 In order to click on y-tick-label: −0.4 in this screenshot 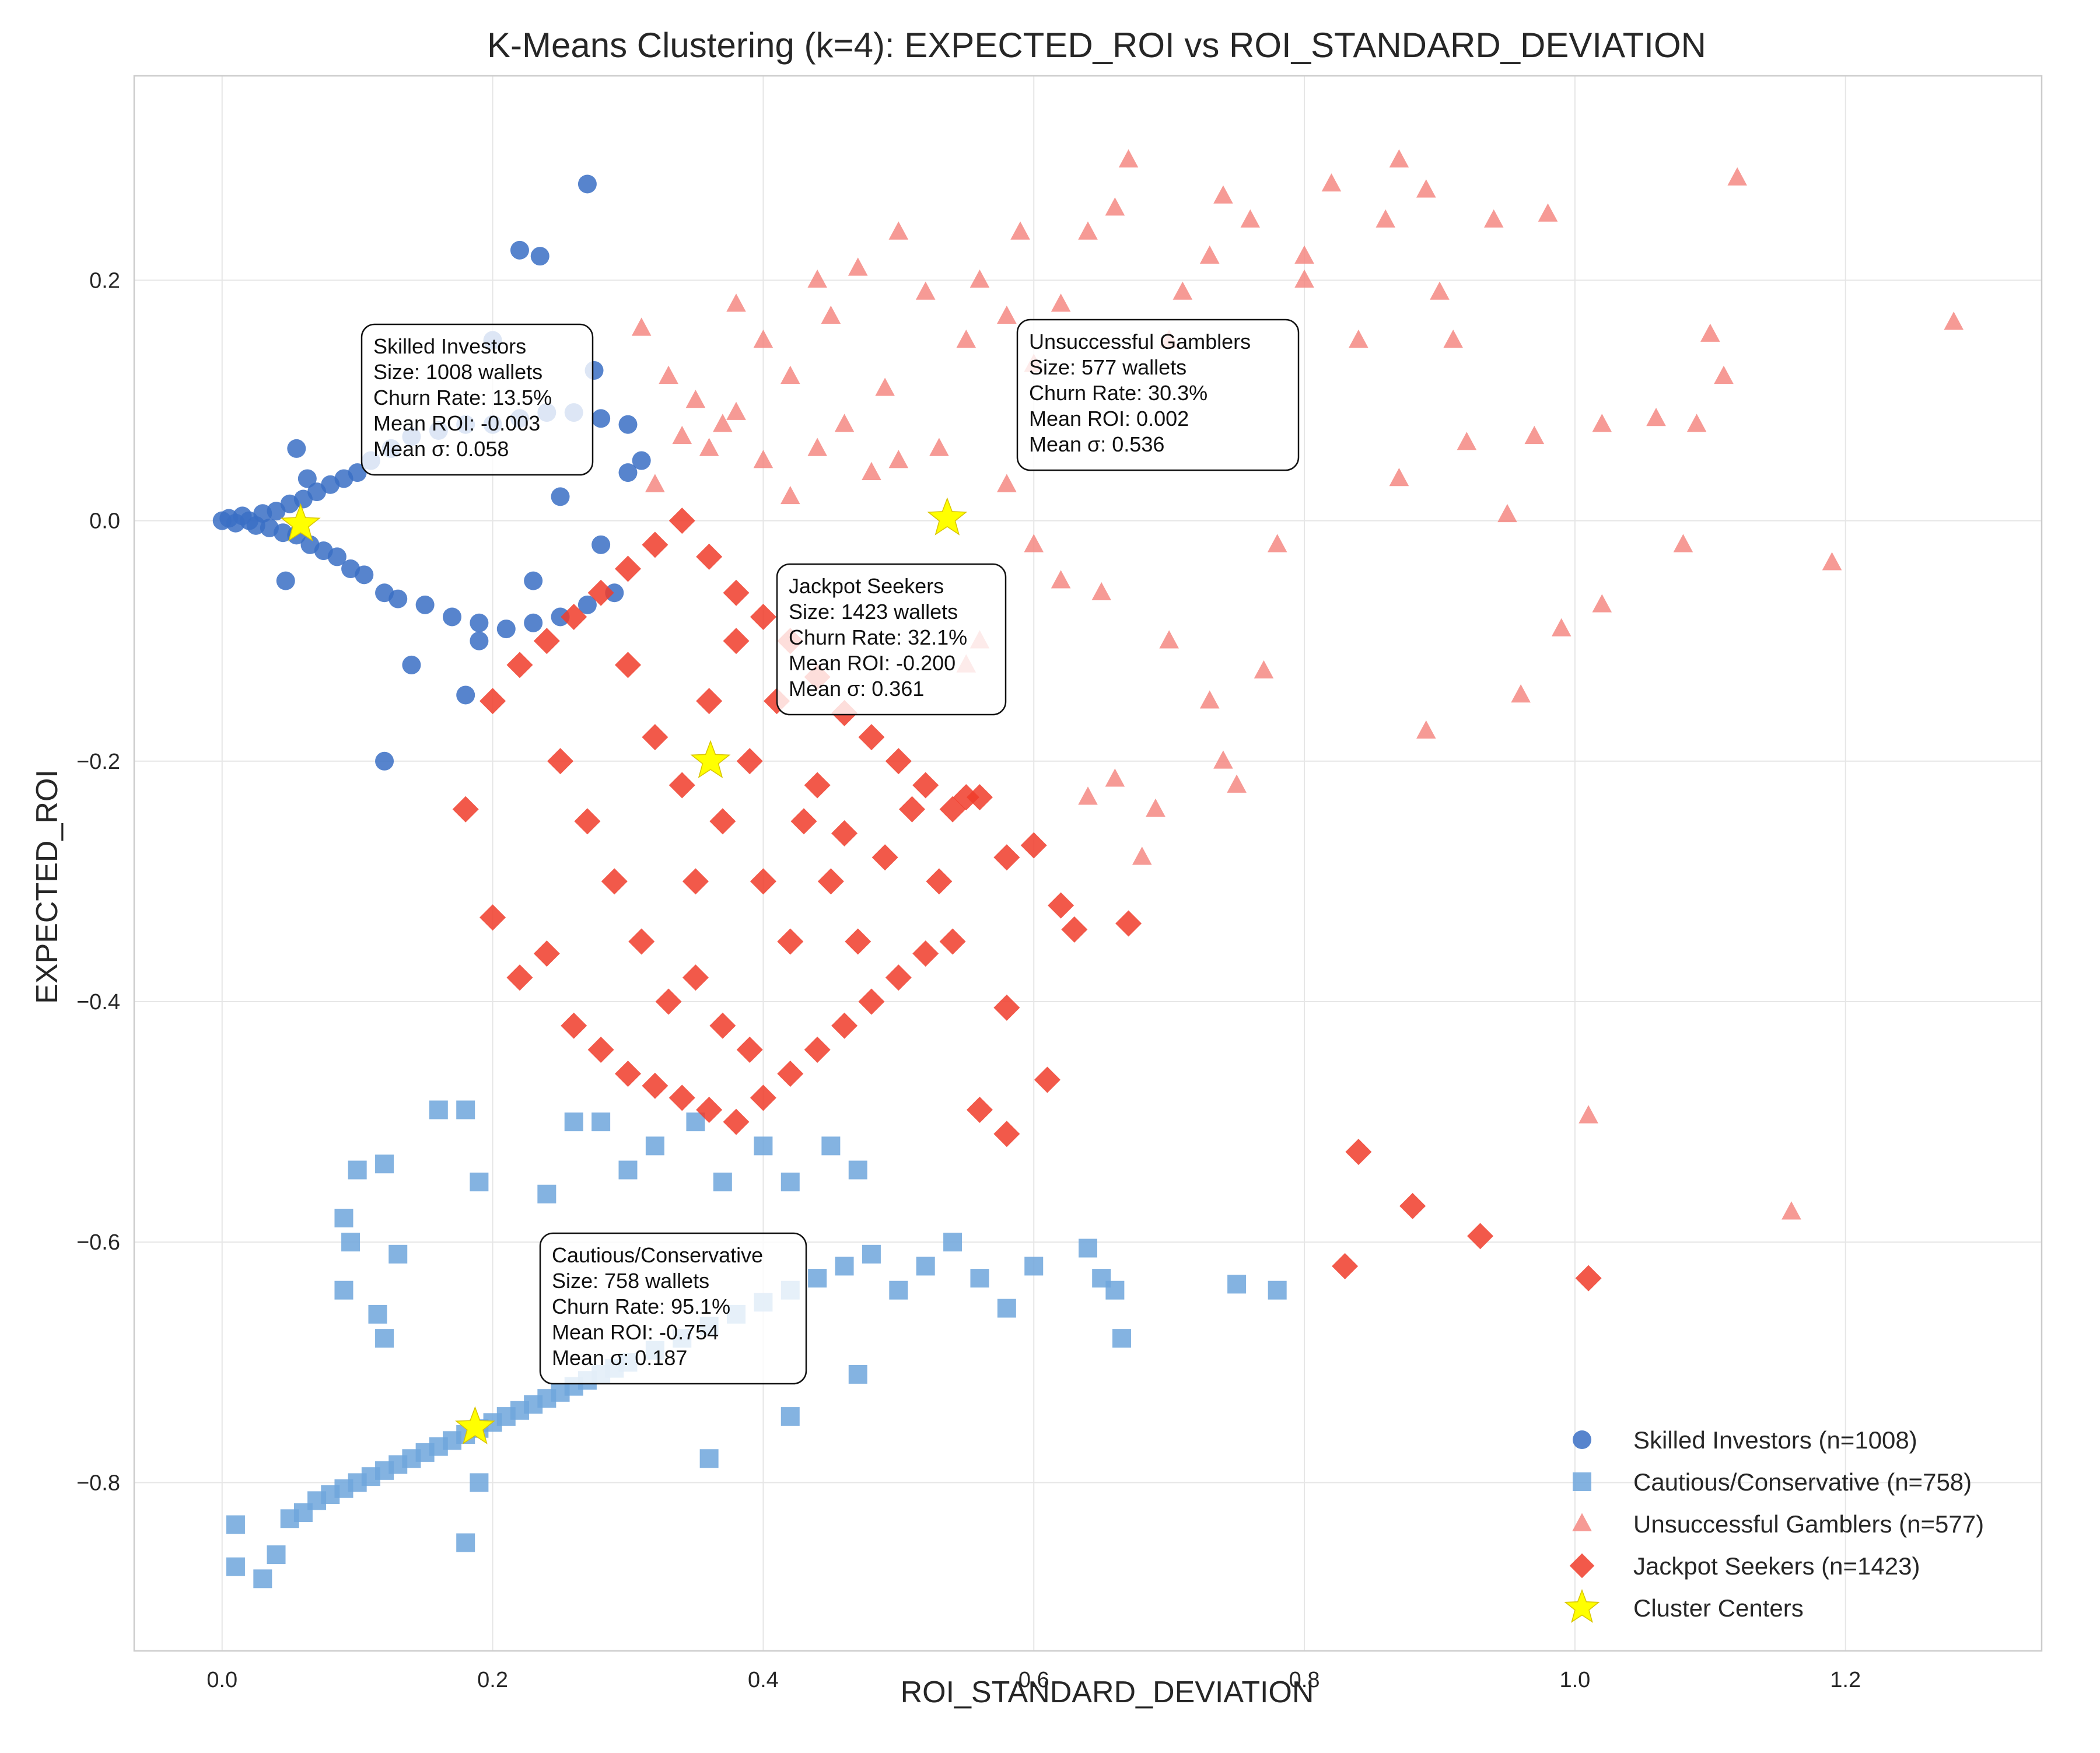, I will do `click(98, 1002)`.